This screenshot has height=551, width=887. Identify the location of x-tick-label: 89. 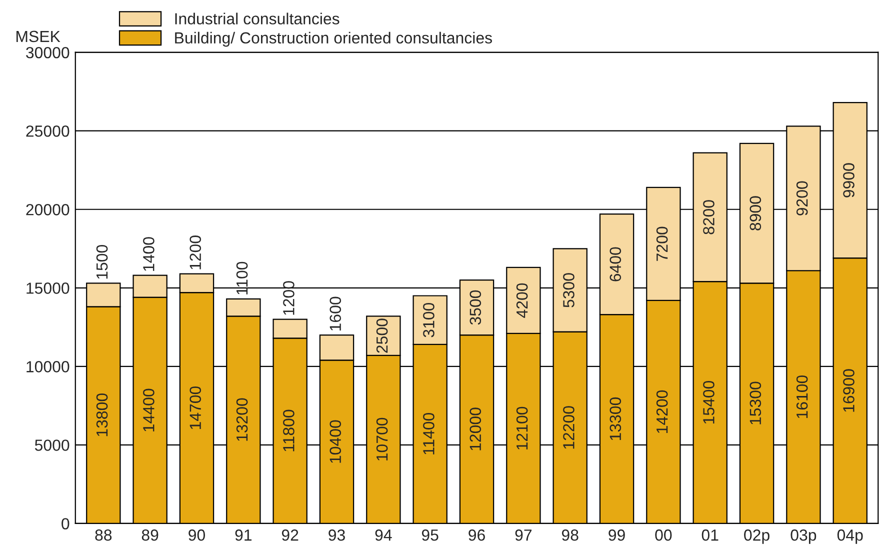
(150, 535).